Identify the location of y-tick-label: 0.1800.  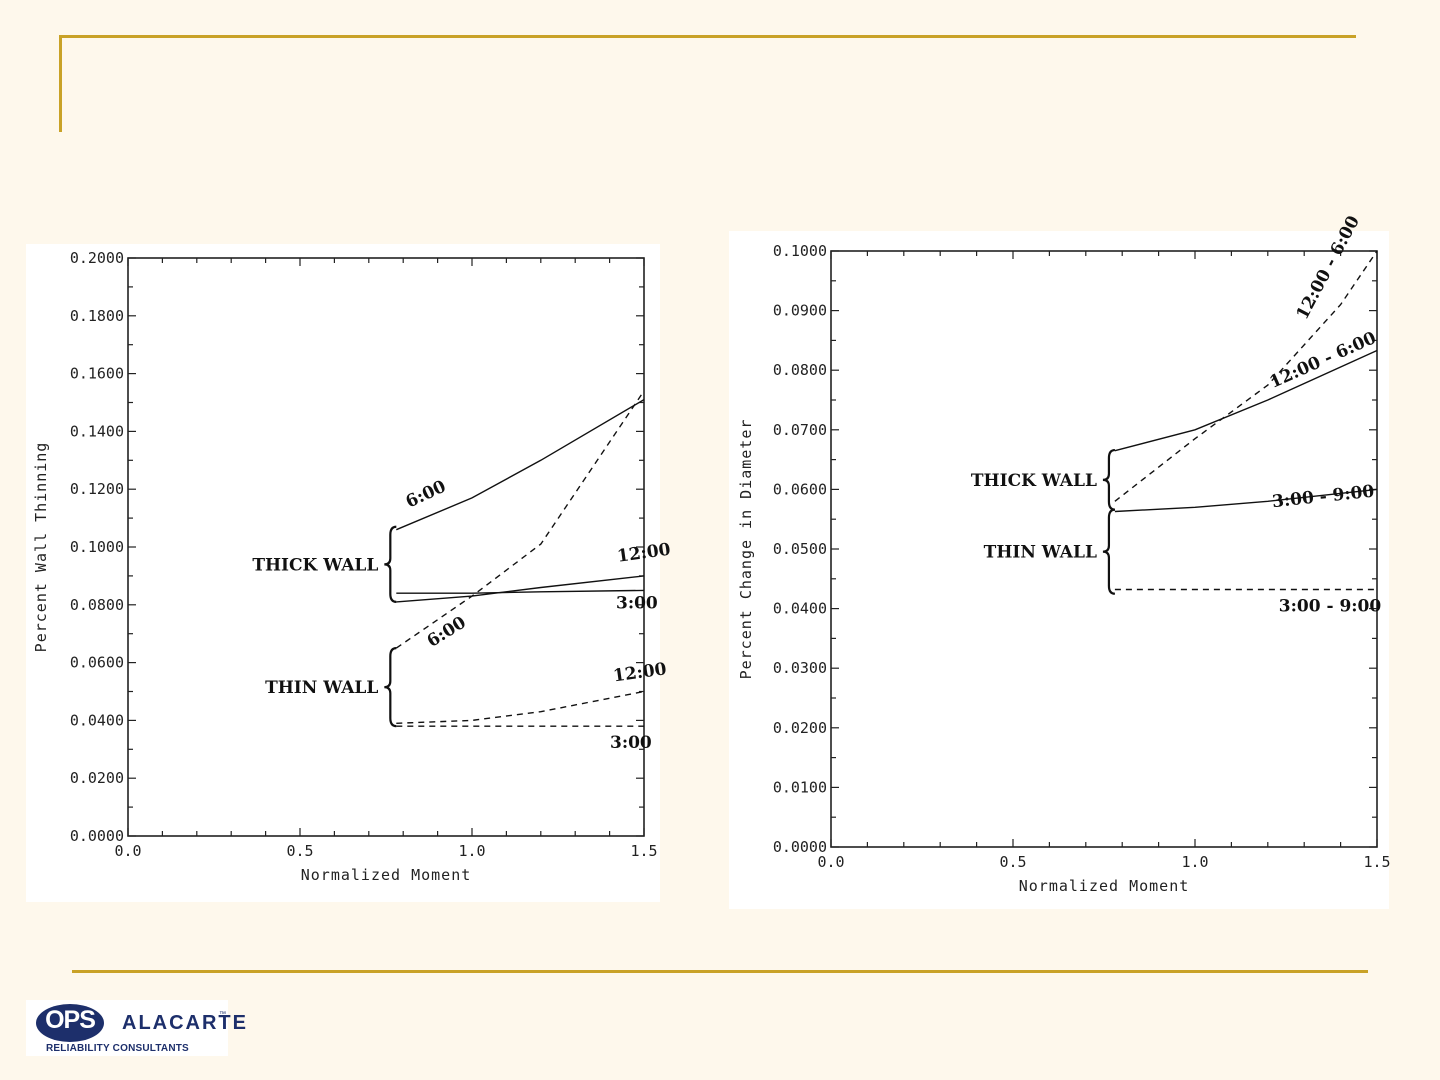
(97, 316).